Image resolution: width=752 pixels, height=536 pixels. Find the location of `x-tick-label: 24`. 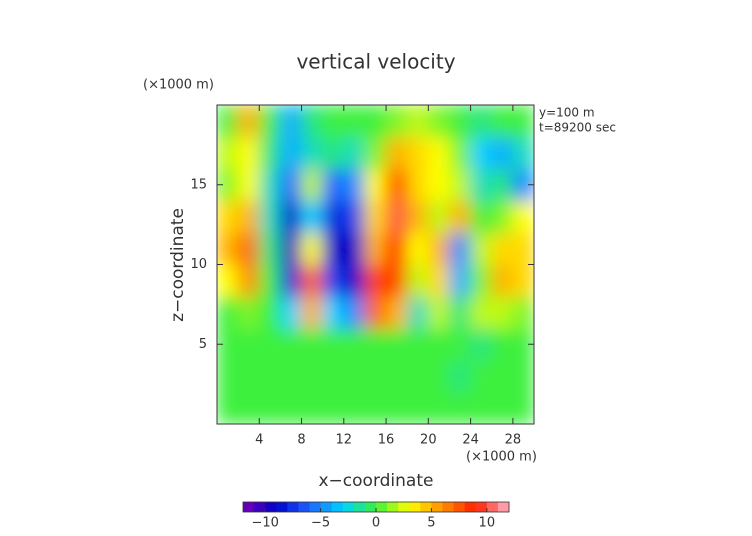

x-tick-label: 24 is located at coordinates (470, 440).